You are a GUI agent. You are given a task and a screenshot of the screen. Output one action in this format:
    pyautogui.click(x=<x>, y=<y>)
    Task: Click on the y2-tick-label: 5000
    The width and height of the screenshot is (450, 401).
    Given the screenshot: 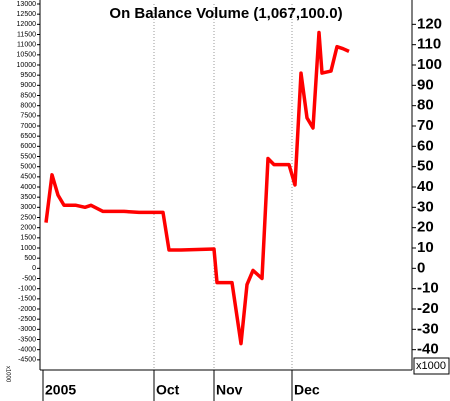 What is the action you would take?
    pyautogui.click(x=28, y=167)
    